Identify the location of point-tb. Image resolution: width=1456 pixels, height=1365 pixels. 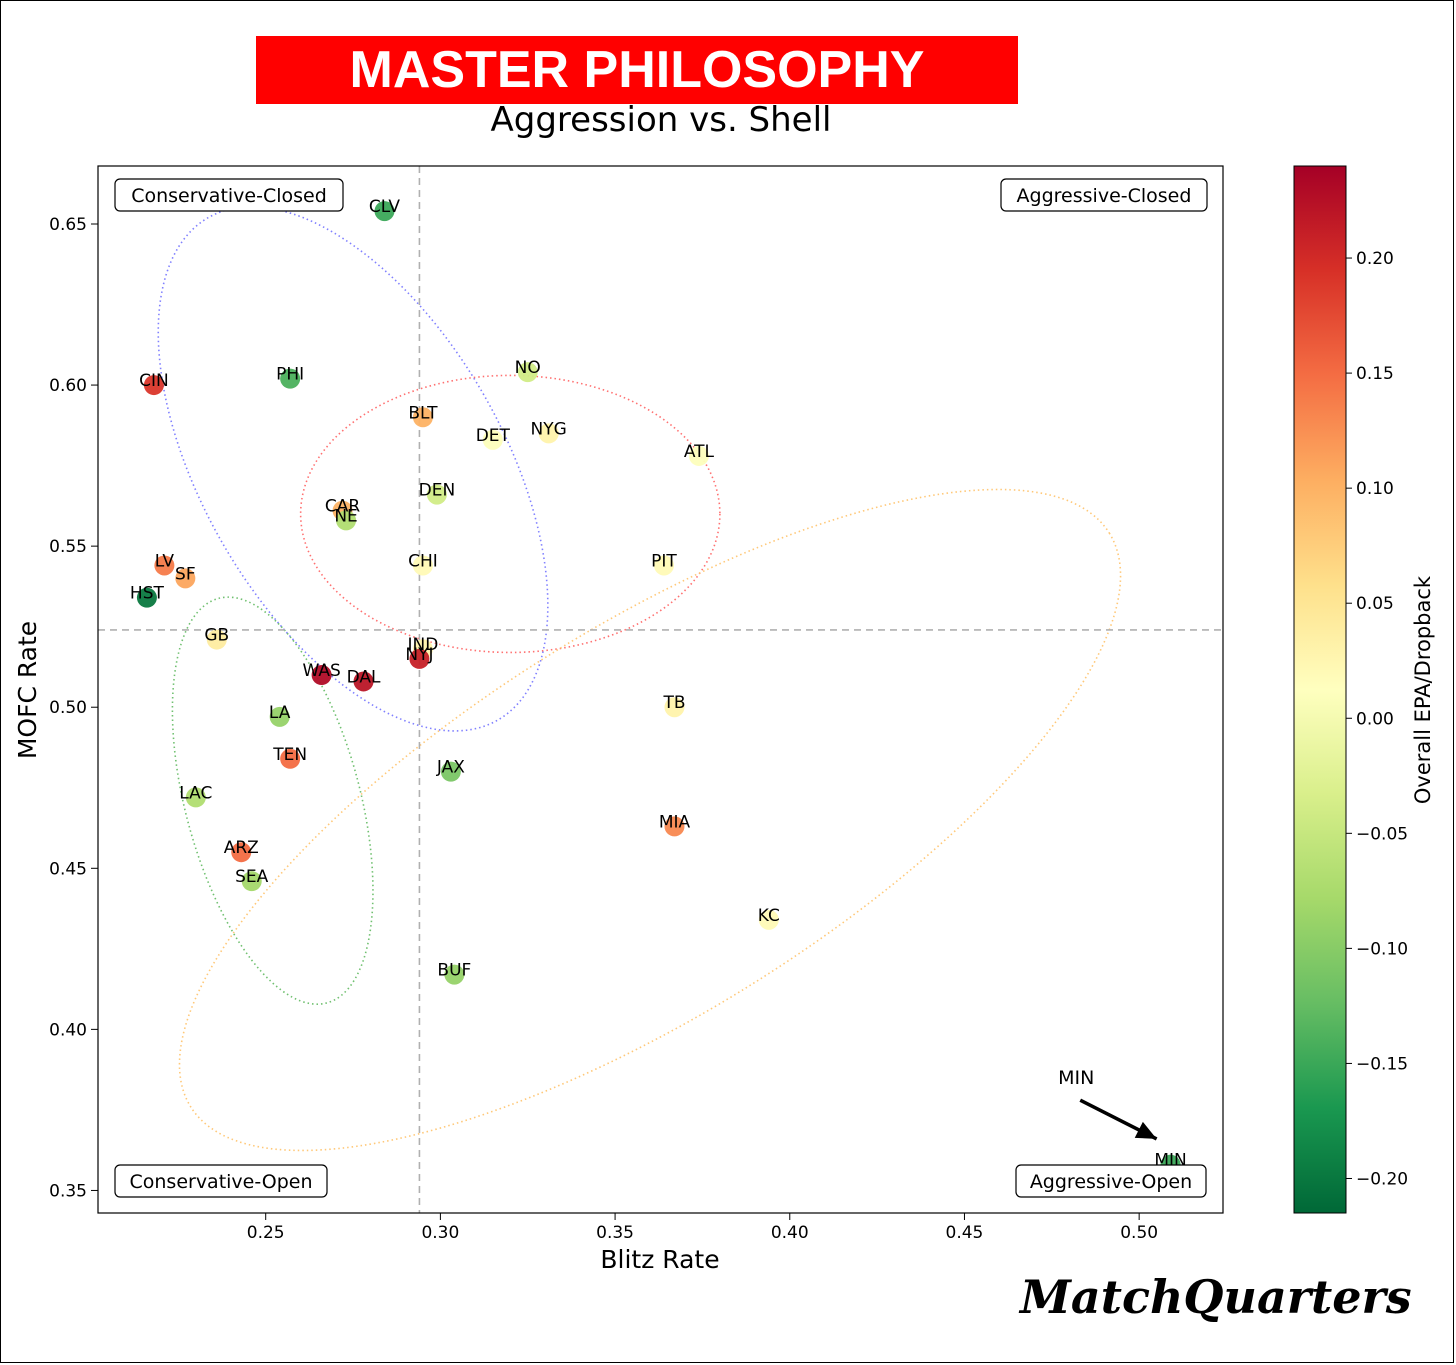
(674, 707).